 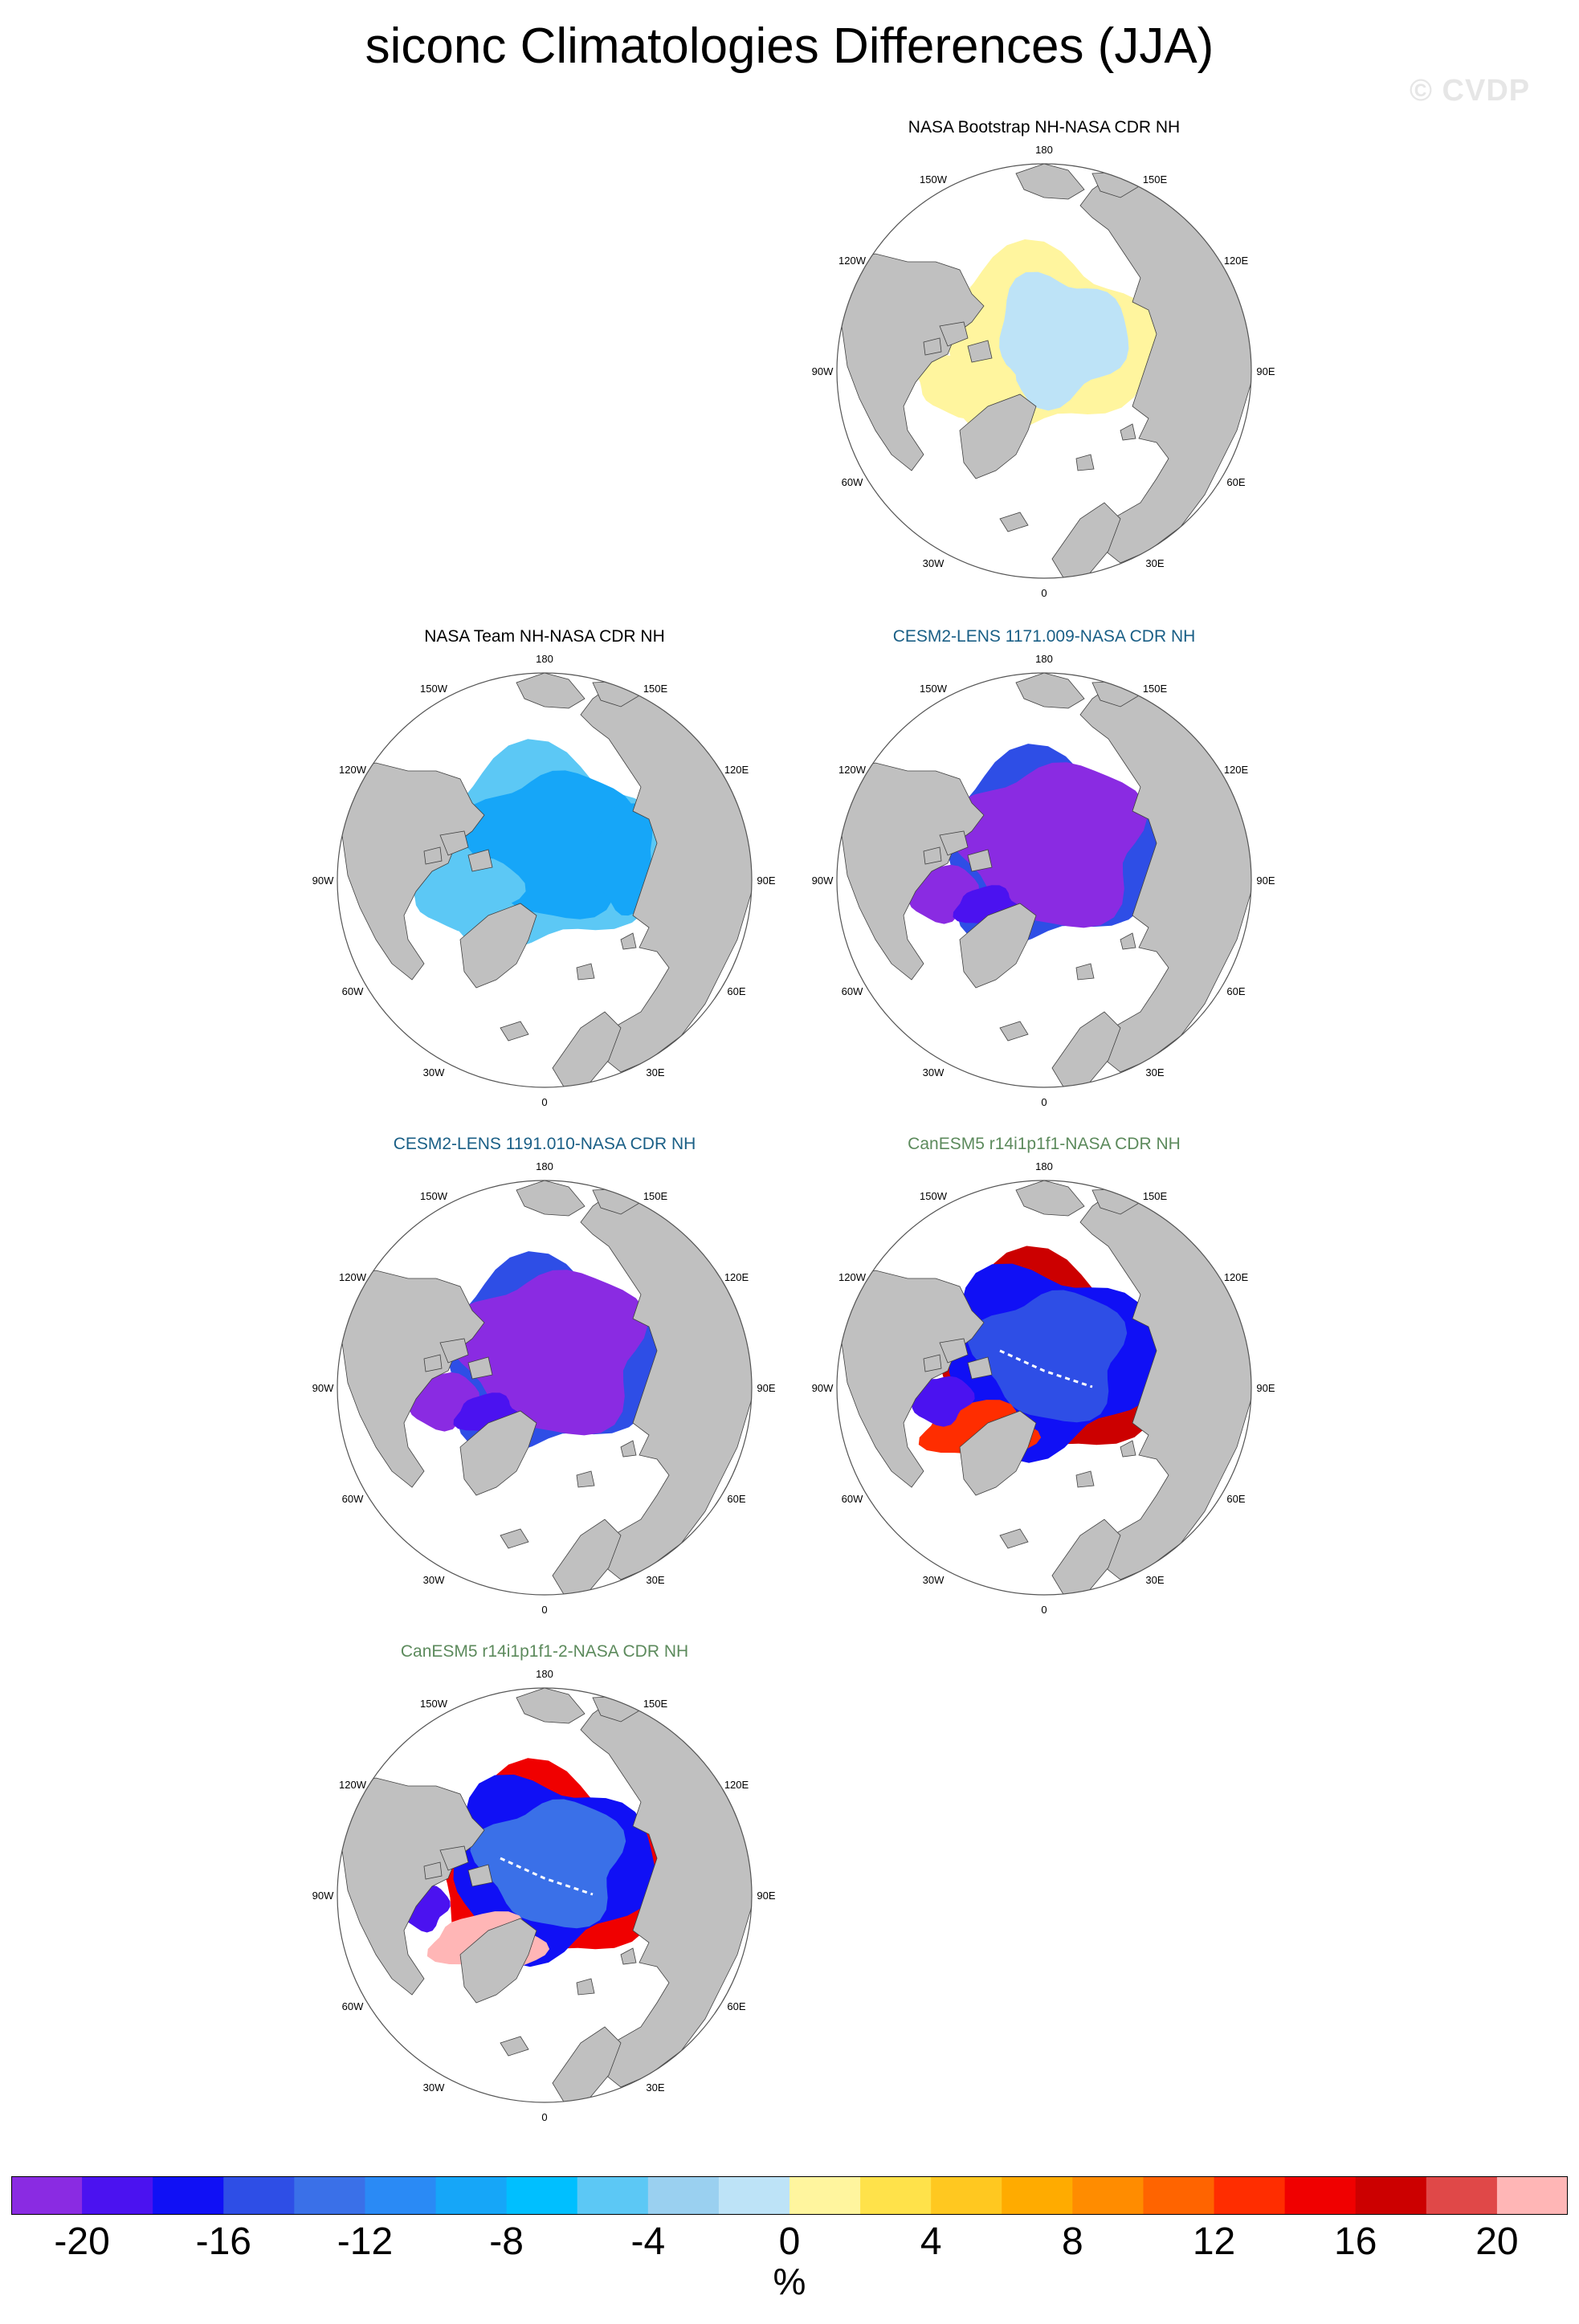 I want to click on panel-title: CESM2-LENS 1191.010-NASA CDR NH, so click(x=544, y=1144).